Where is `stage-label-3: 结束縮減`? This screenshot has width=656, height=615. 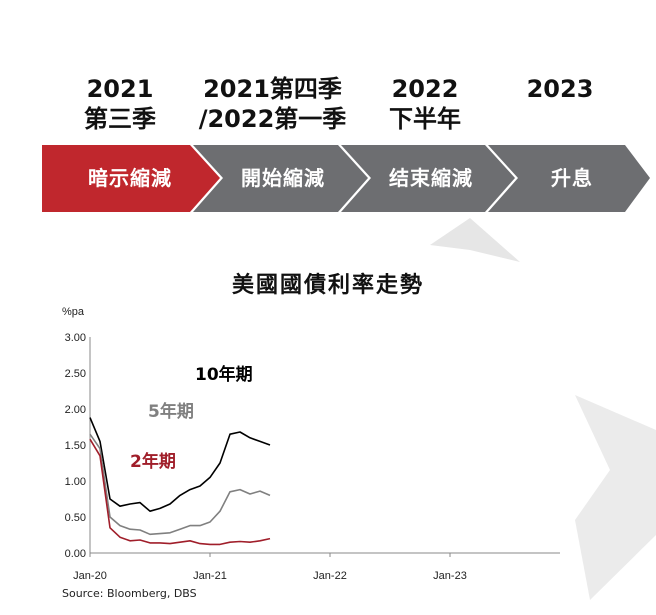 stage-label-3: 结束縮減 is located at coordinates (431, 178).